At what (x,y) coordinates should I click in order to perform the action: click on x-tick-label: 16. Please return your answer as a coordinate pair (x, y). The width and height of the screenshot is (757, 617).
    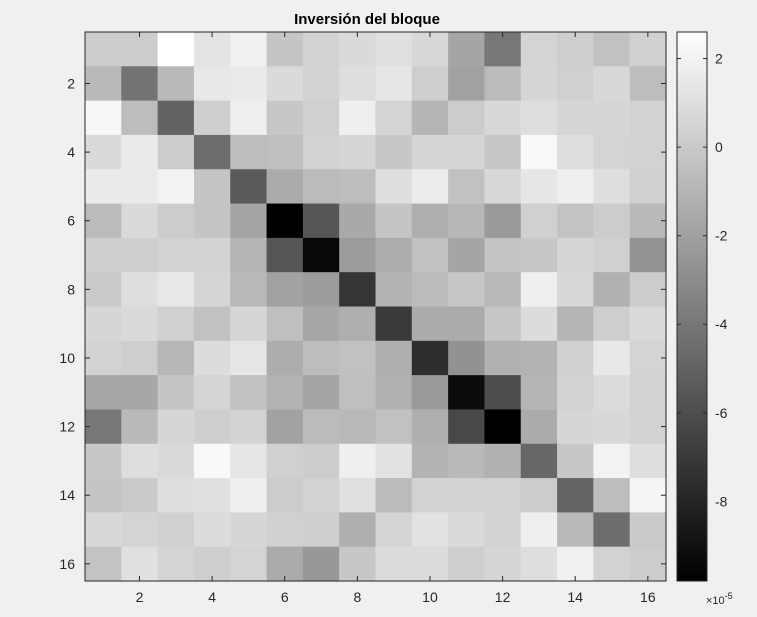
    Looking at the image, I should click on (648, 597).